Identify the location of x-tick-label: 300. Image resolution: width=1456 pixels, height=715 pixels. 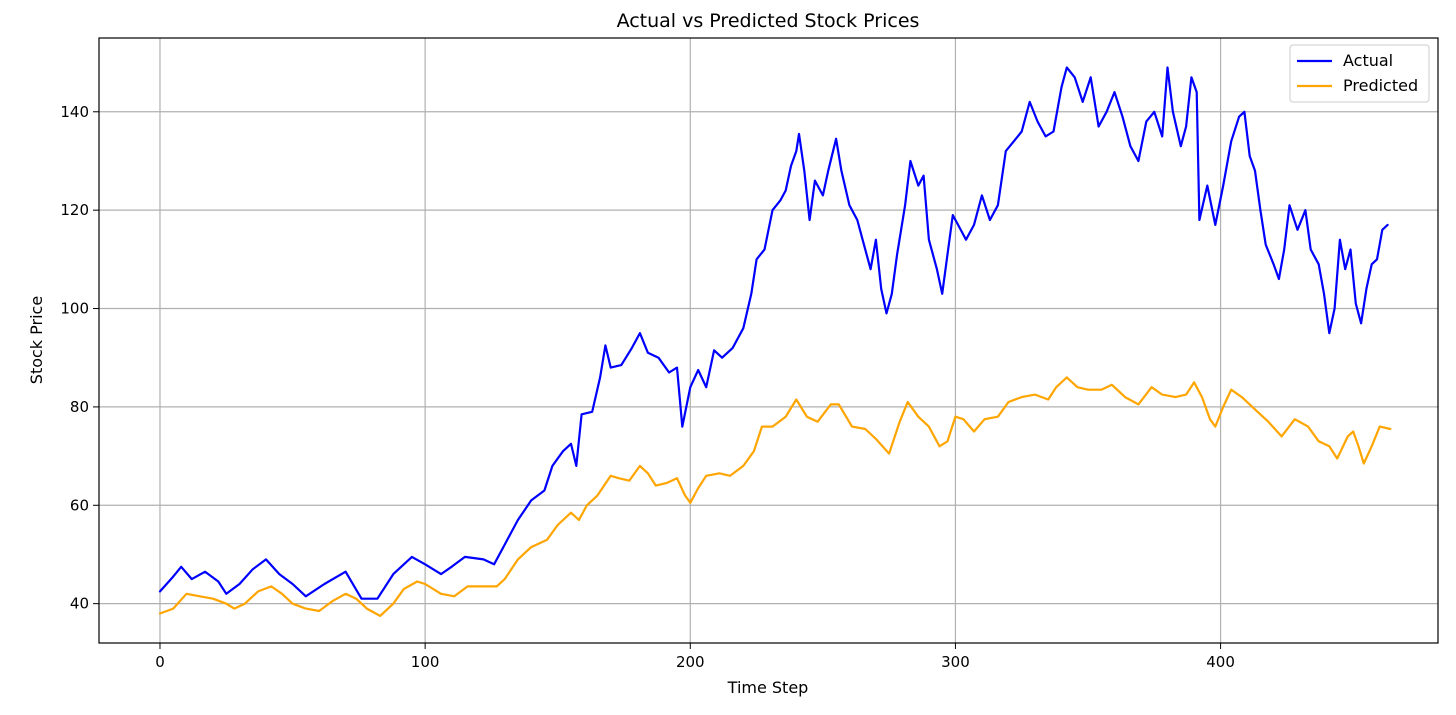
(955, 662).